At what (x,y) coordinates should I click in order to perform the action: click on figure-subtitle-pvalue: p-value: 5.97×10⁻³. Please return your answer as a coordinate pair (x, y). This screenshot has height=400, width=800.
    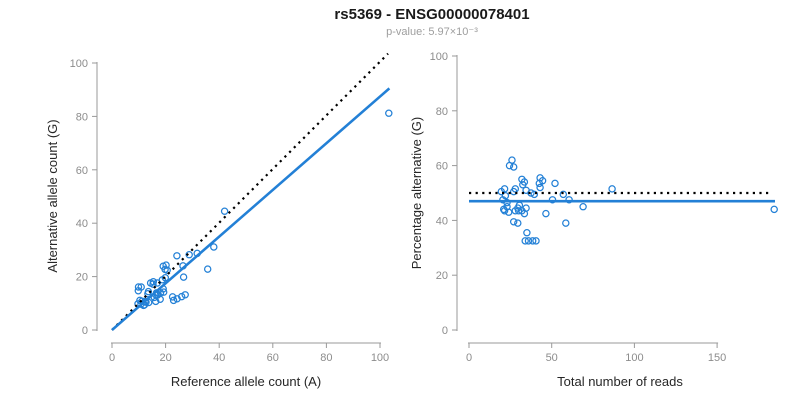
    Looking at the image, I should click on (432, 32).